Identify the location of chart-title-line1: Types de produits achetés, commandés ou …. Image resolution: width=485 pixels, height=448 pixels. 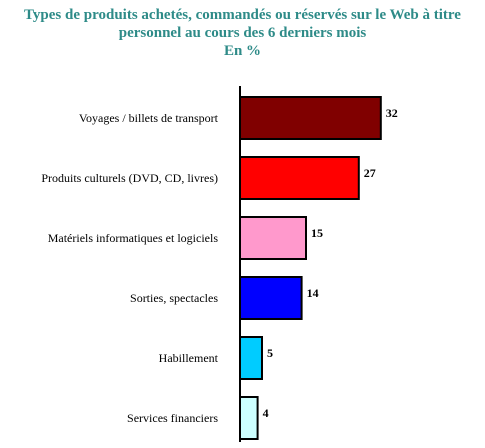
(242, 15).